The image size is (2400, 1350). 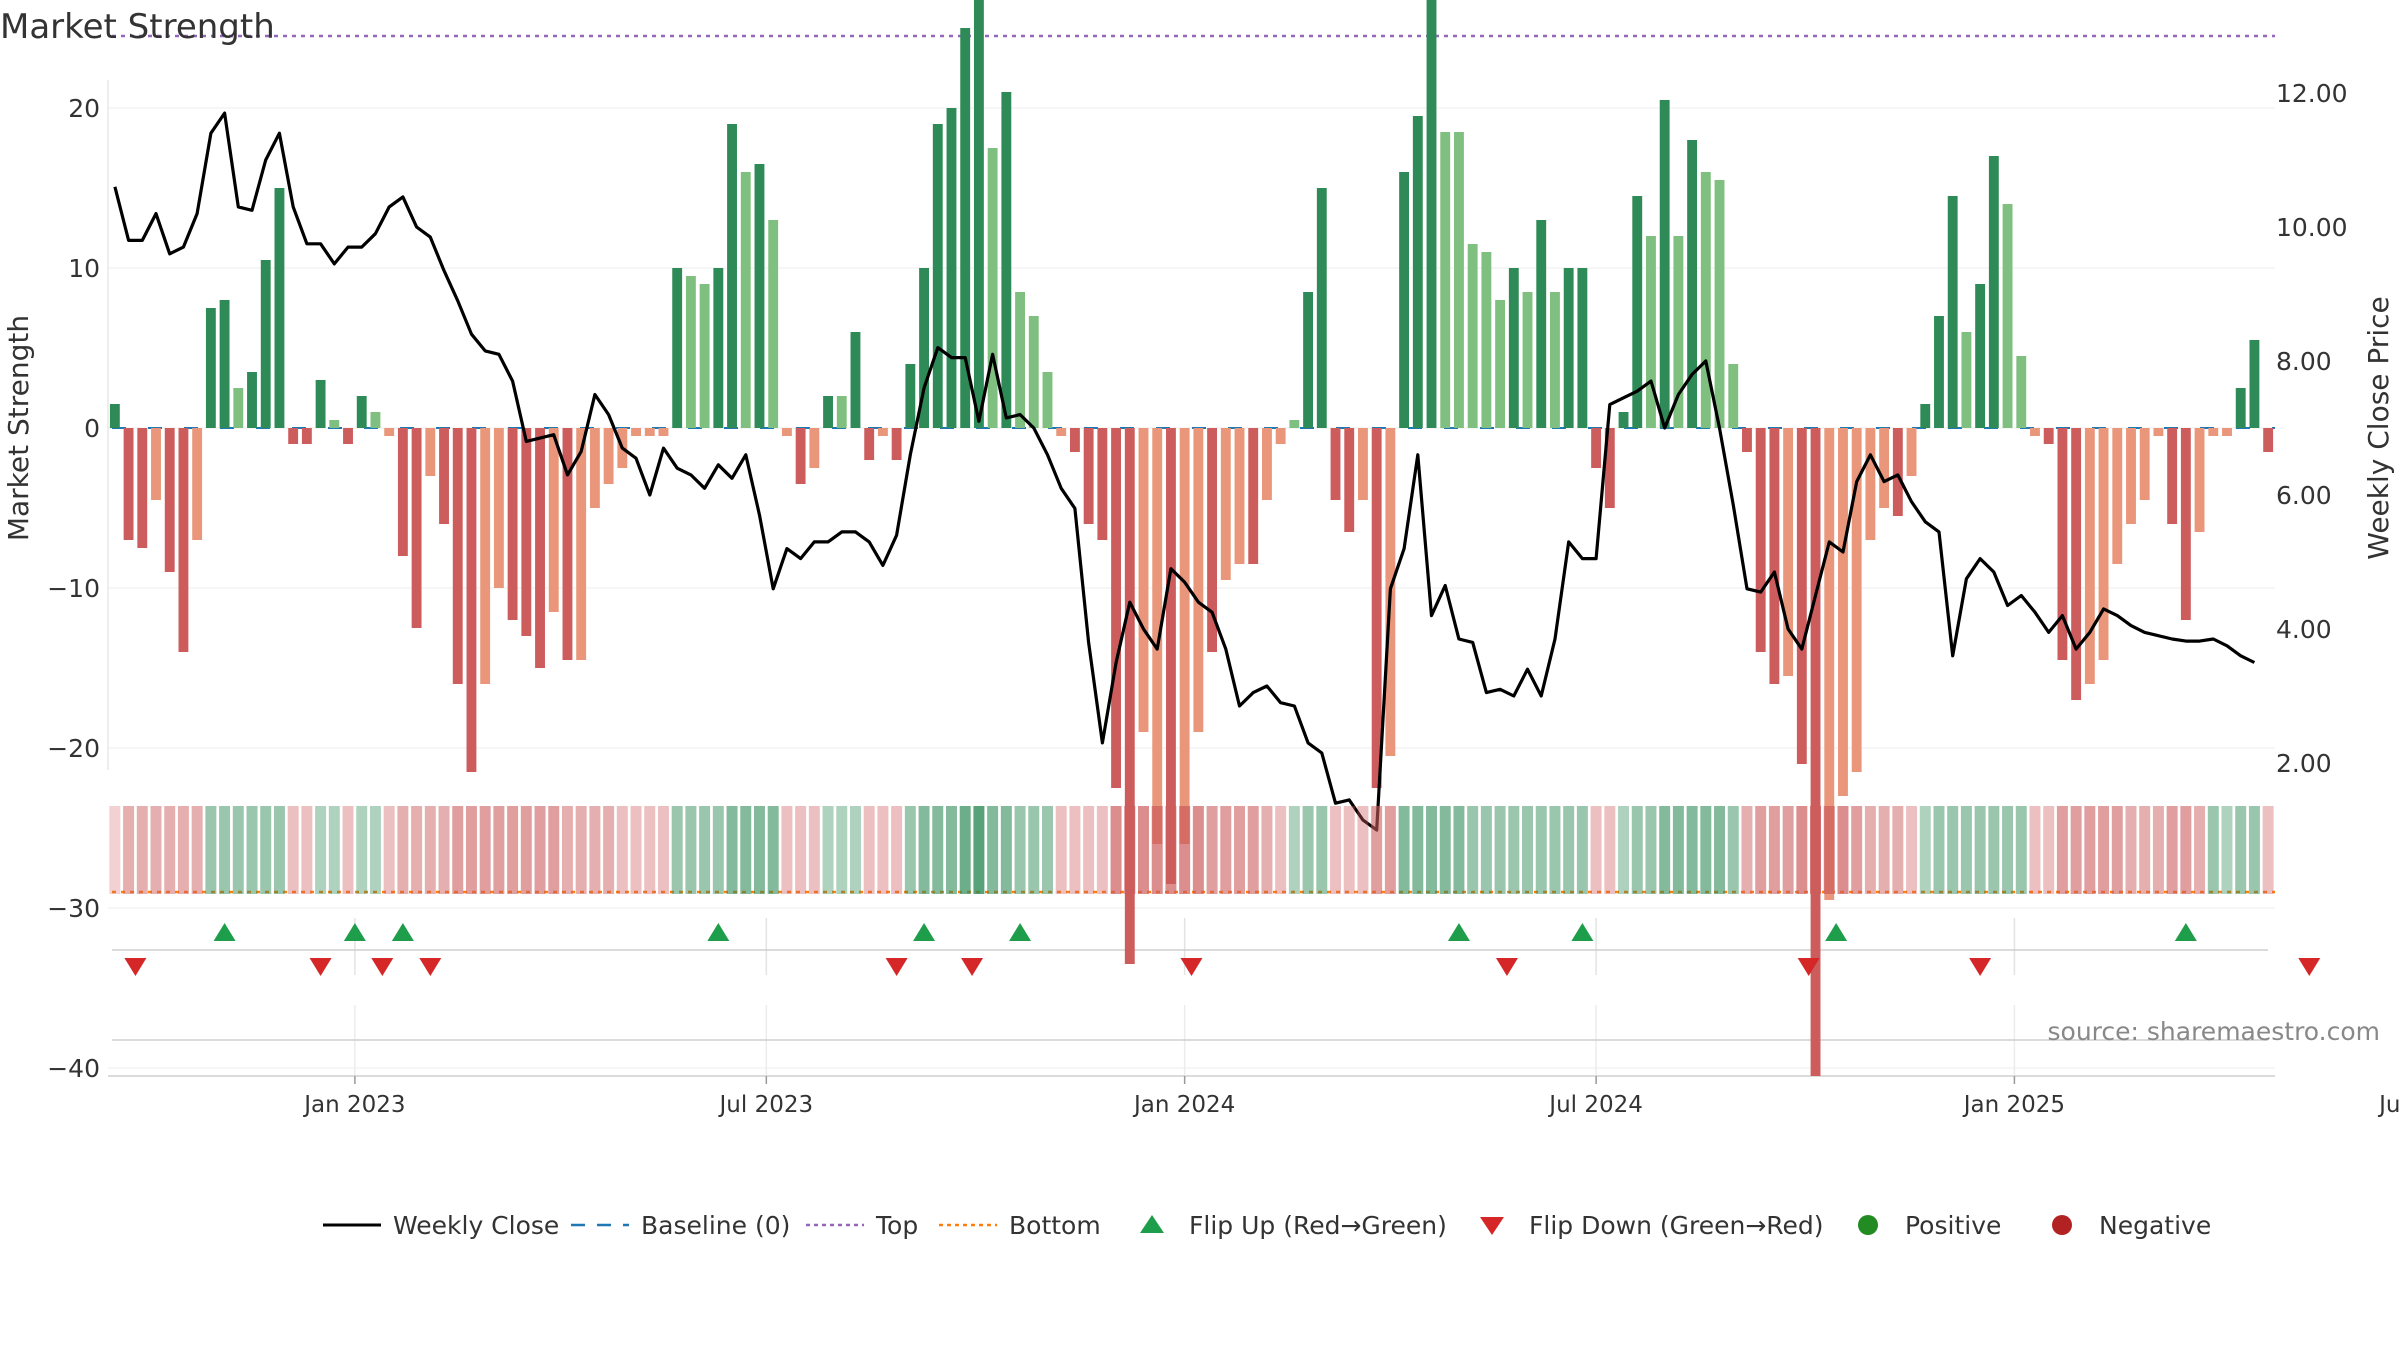 I want to click on chart-title: Market Strength, so click(x=137, y=27).